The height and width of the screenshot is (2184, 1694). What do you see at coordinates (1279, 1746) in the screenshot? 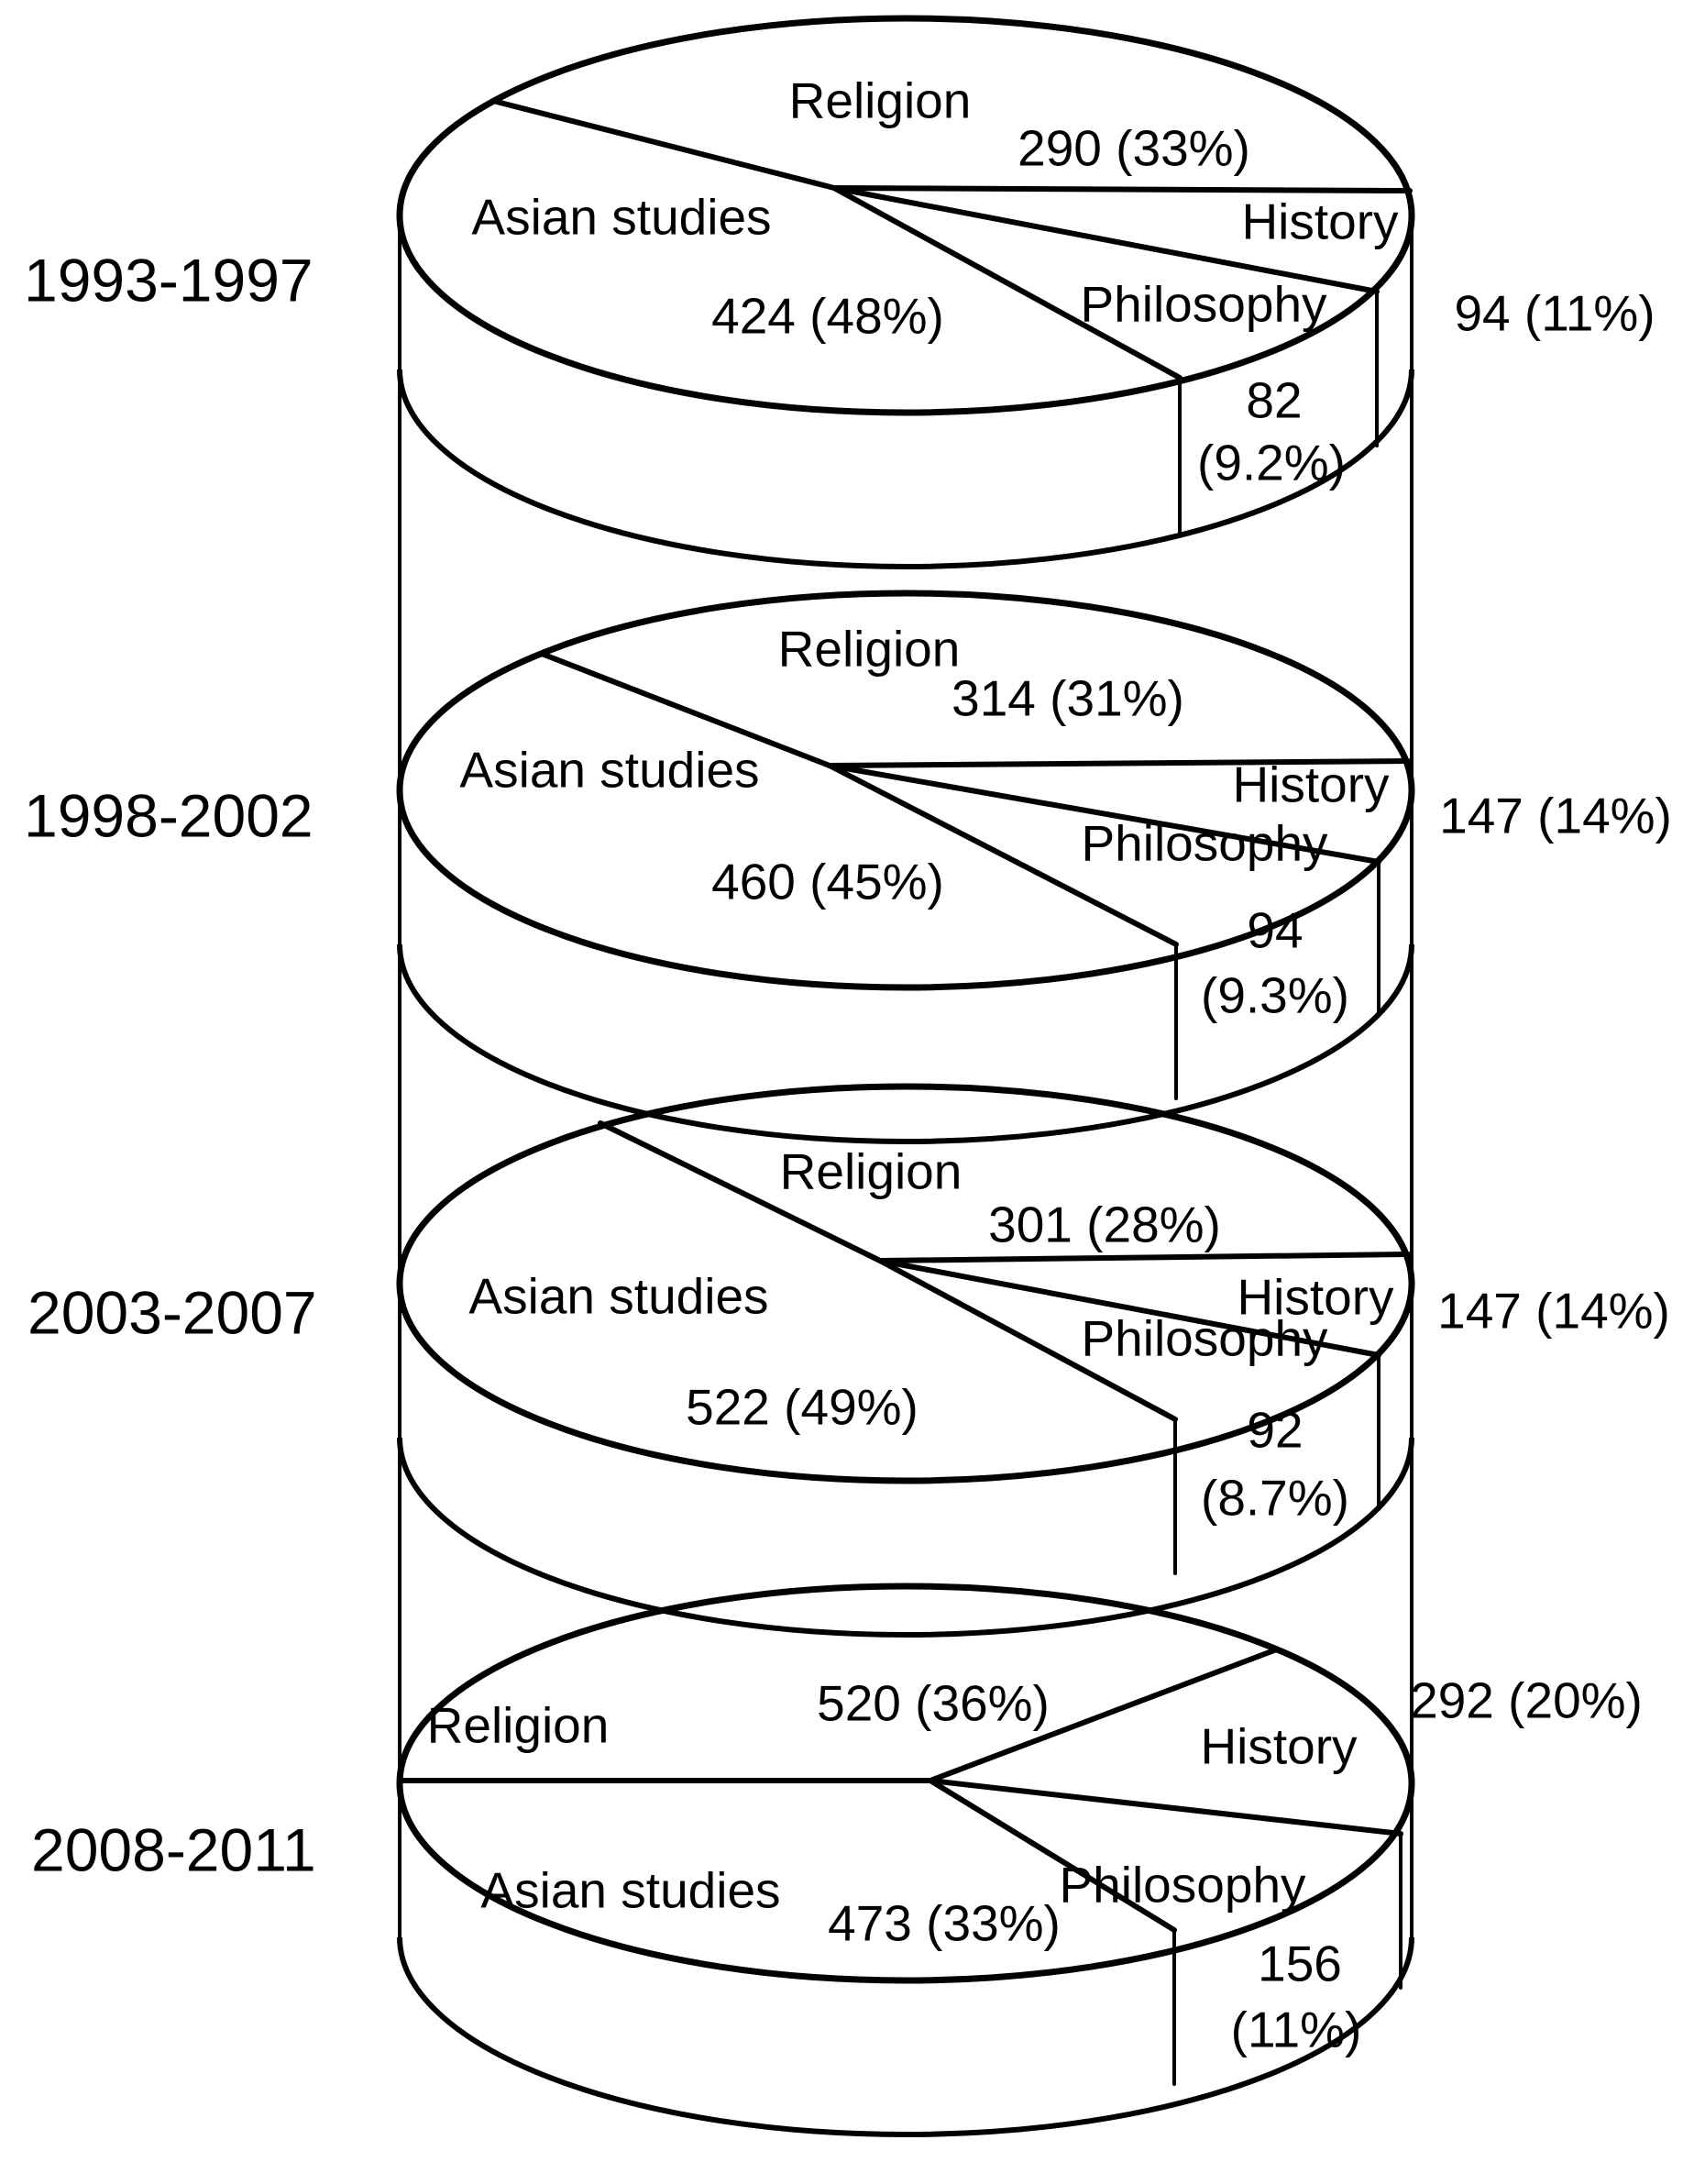
I see `pie4-history-slice-label: History` at bounding box center [1279, 1746].